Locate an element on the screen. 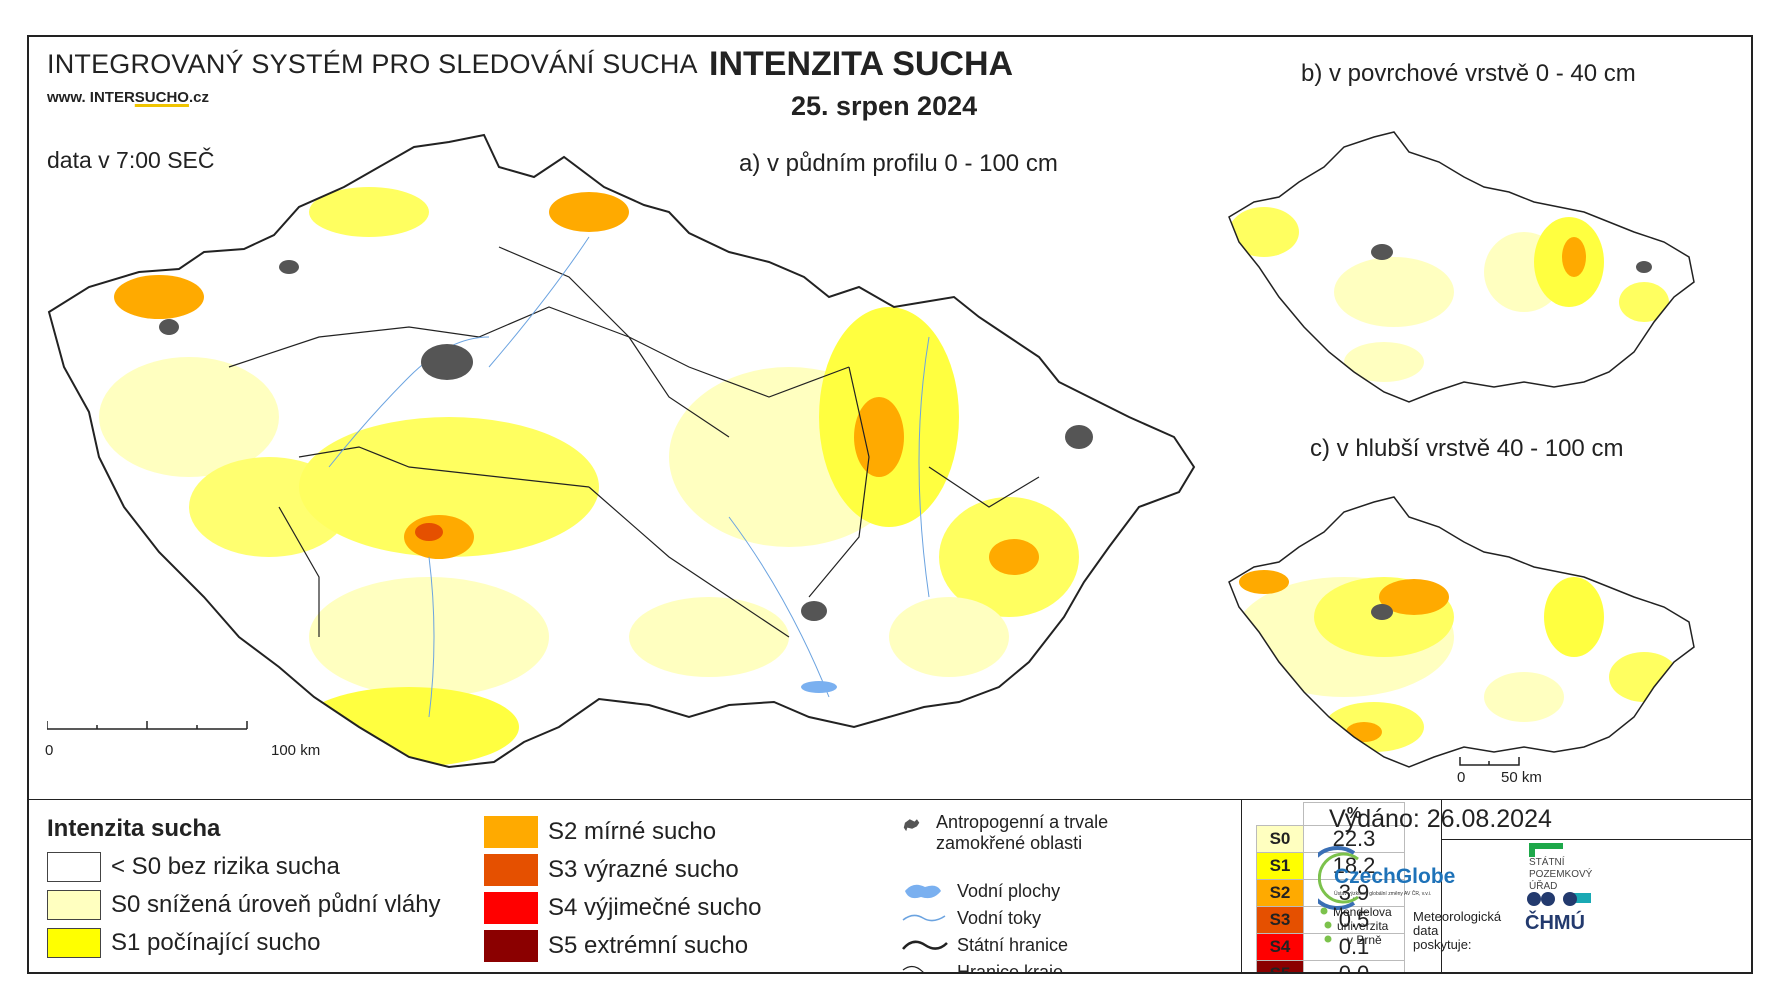 This screenshot has width=1772, height=1003. meteo-line: data is located at coordinates (1426, 930).